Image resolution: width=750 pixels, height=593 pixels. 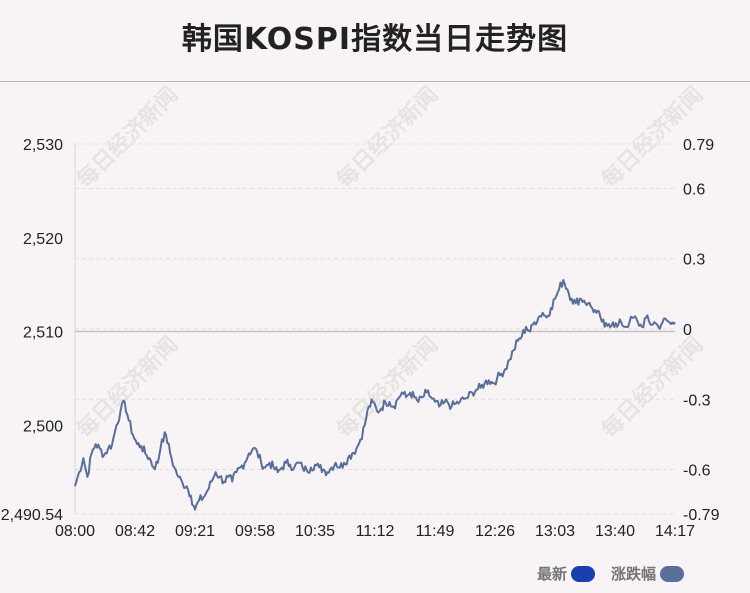 I want to click on legend-swatch-change, so click(x=672, y=573).